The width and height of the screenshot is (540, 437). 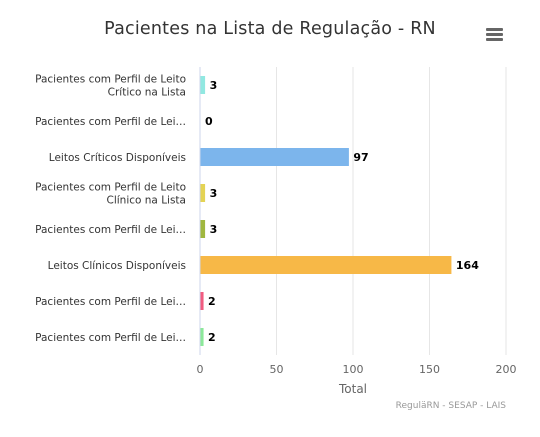 What do you see at coordinates (506, 369) in the screenshot?
I see `x-tick-label: 200` at bounding box center [506, 369].